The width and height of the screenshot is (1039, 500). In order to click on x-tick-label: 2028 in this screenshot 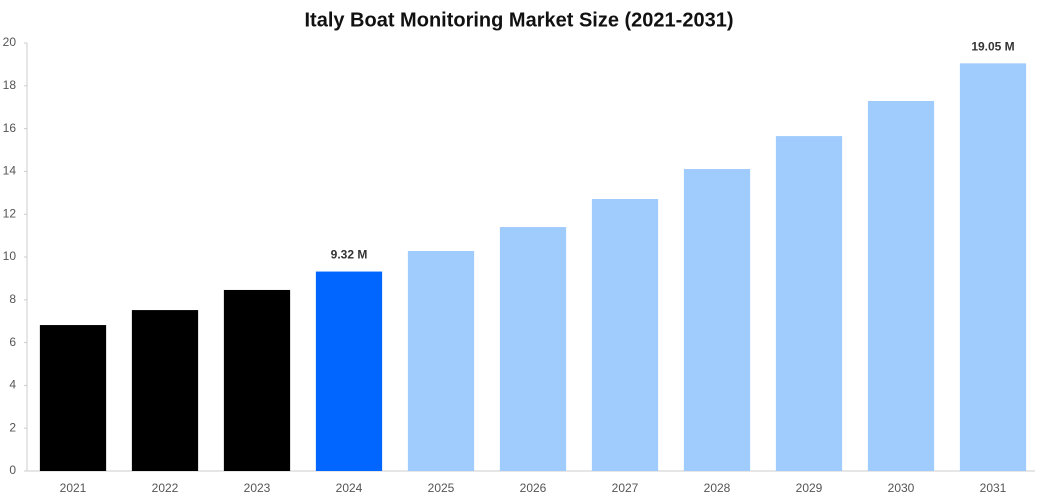, I will do `click(717, 488)`.